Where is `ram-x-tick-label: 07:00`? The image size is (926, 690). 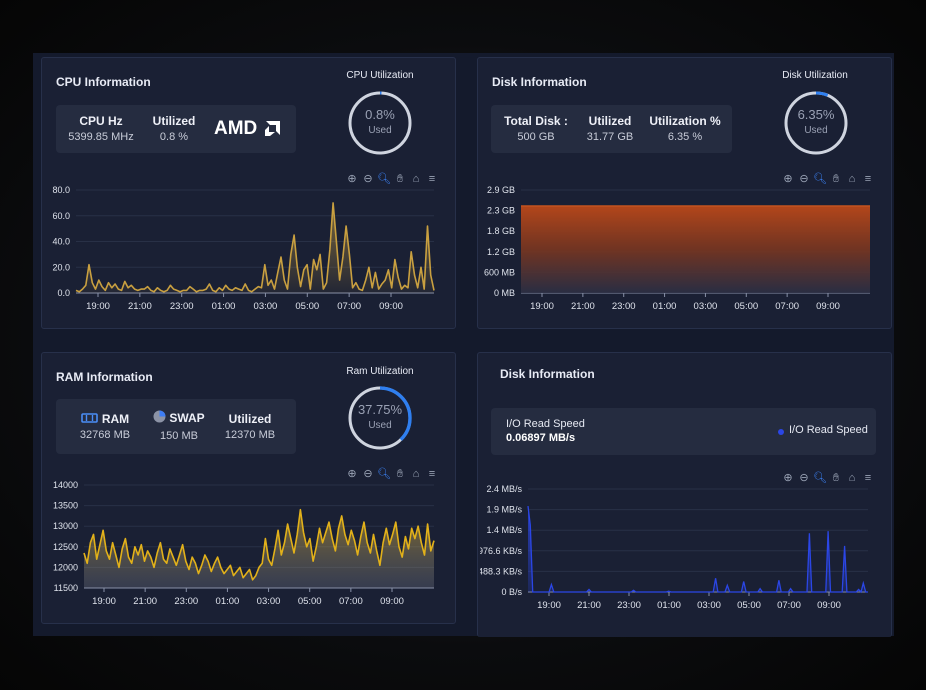 ram-x-tick-label: 07:00 is located at coordinates (351, 601).